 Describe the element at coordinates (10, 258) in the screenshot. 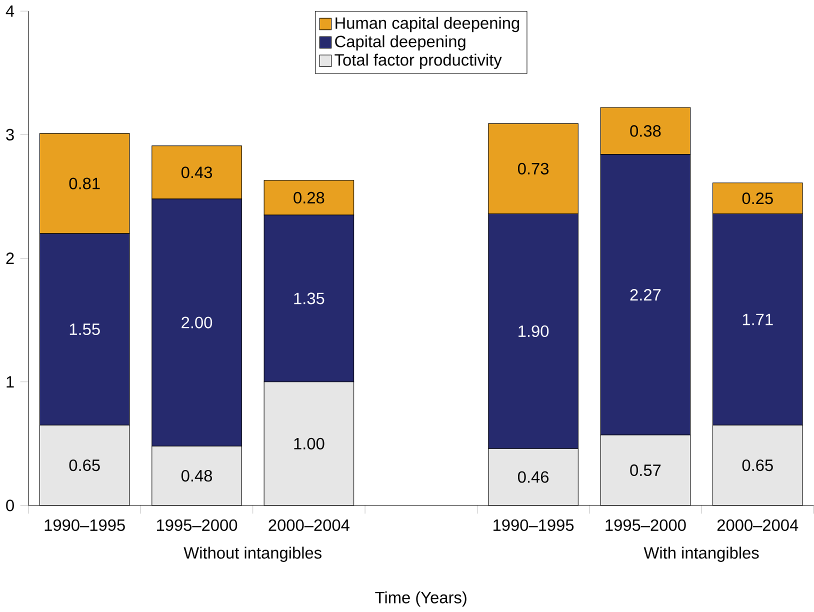

I see `y-tick-label: 2` at that location.